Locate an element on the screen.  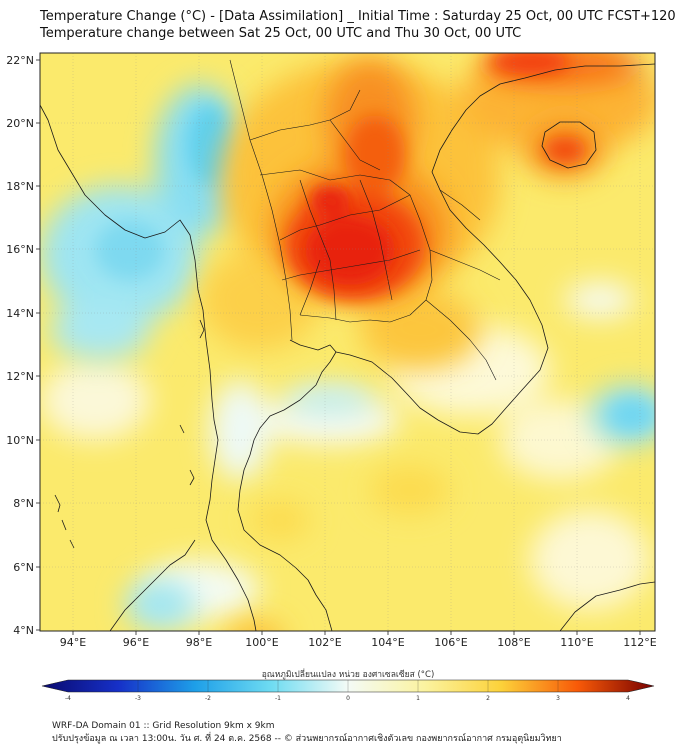
lon-label: 106°E is located at coordinates (450, 642).